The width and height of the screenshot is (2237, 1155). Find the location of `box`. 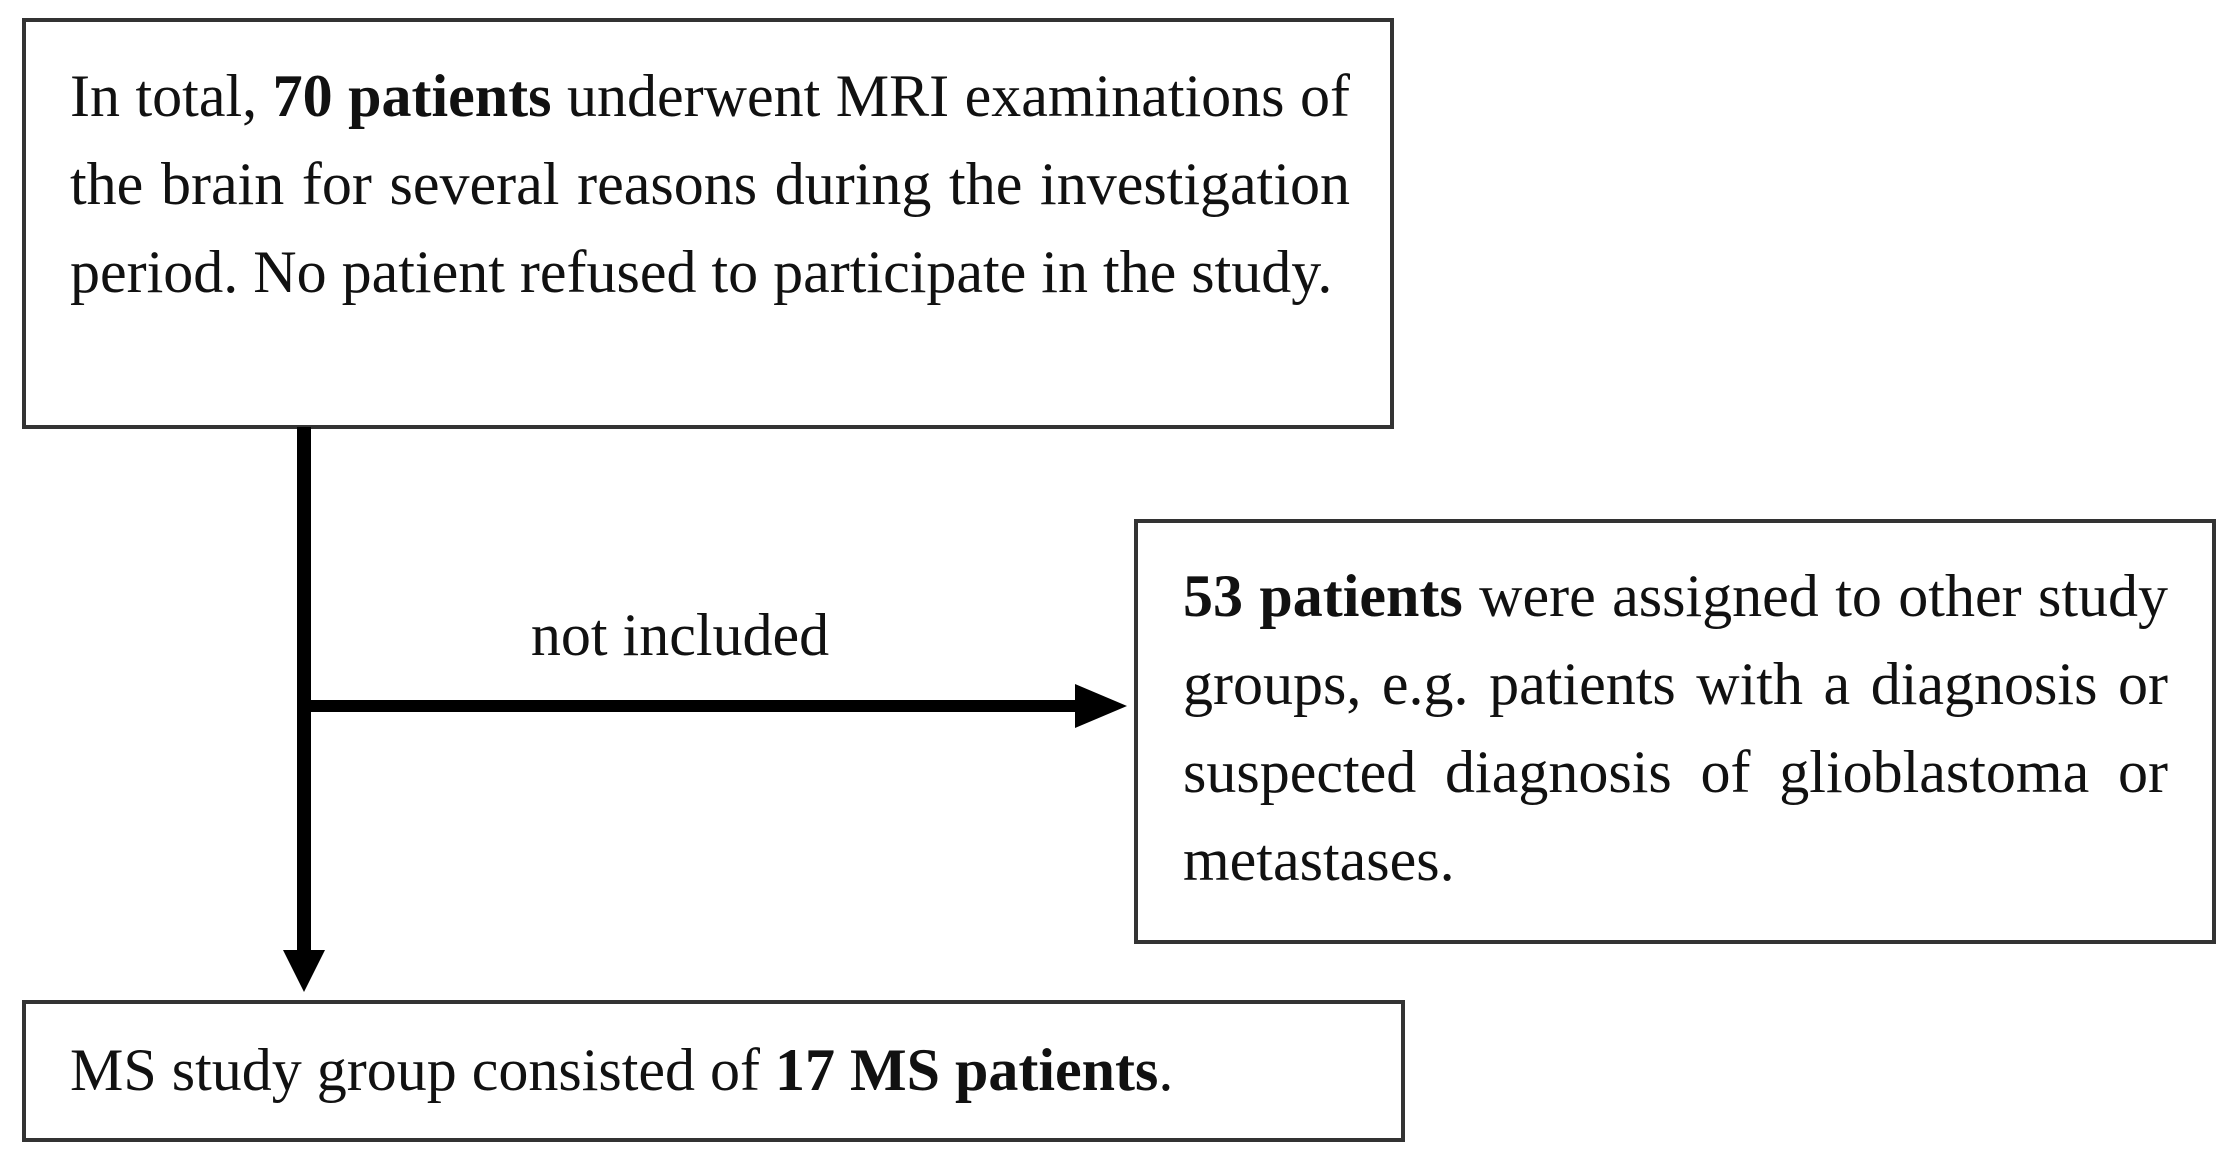

box is located at coordinates (713, 1071).